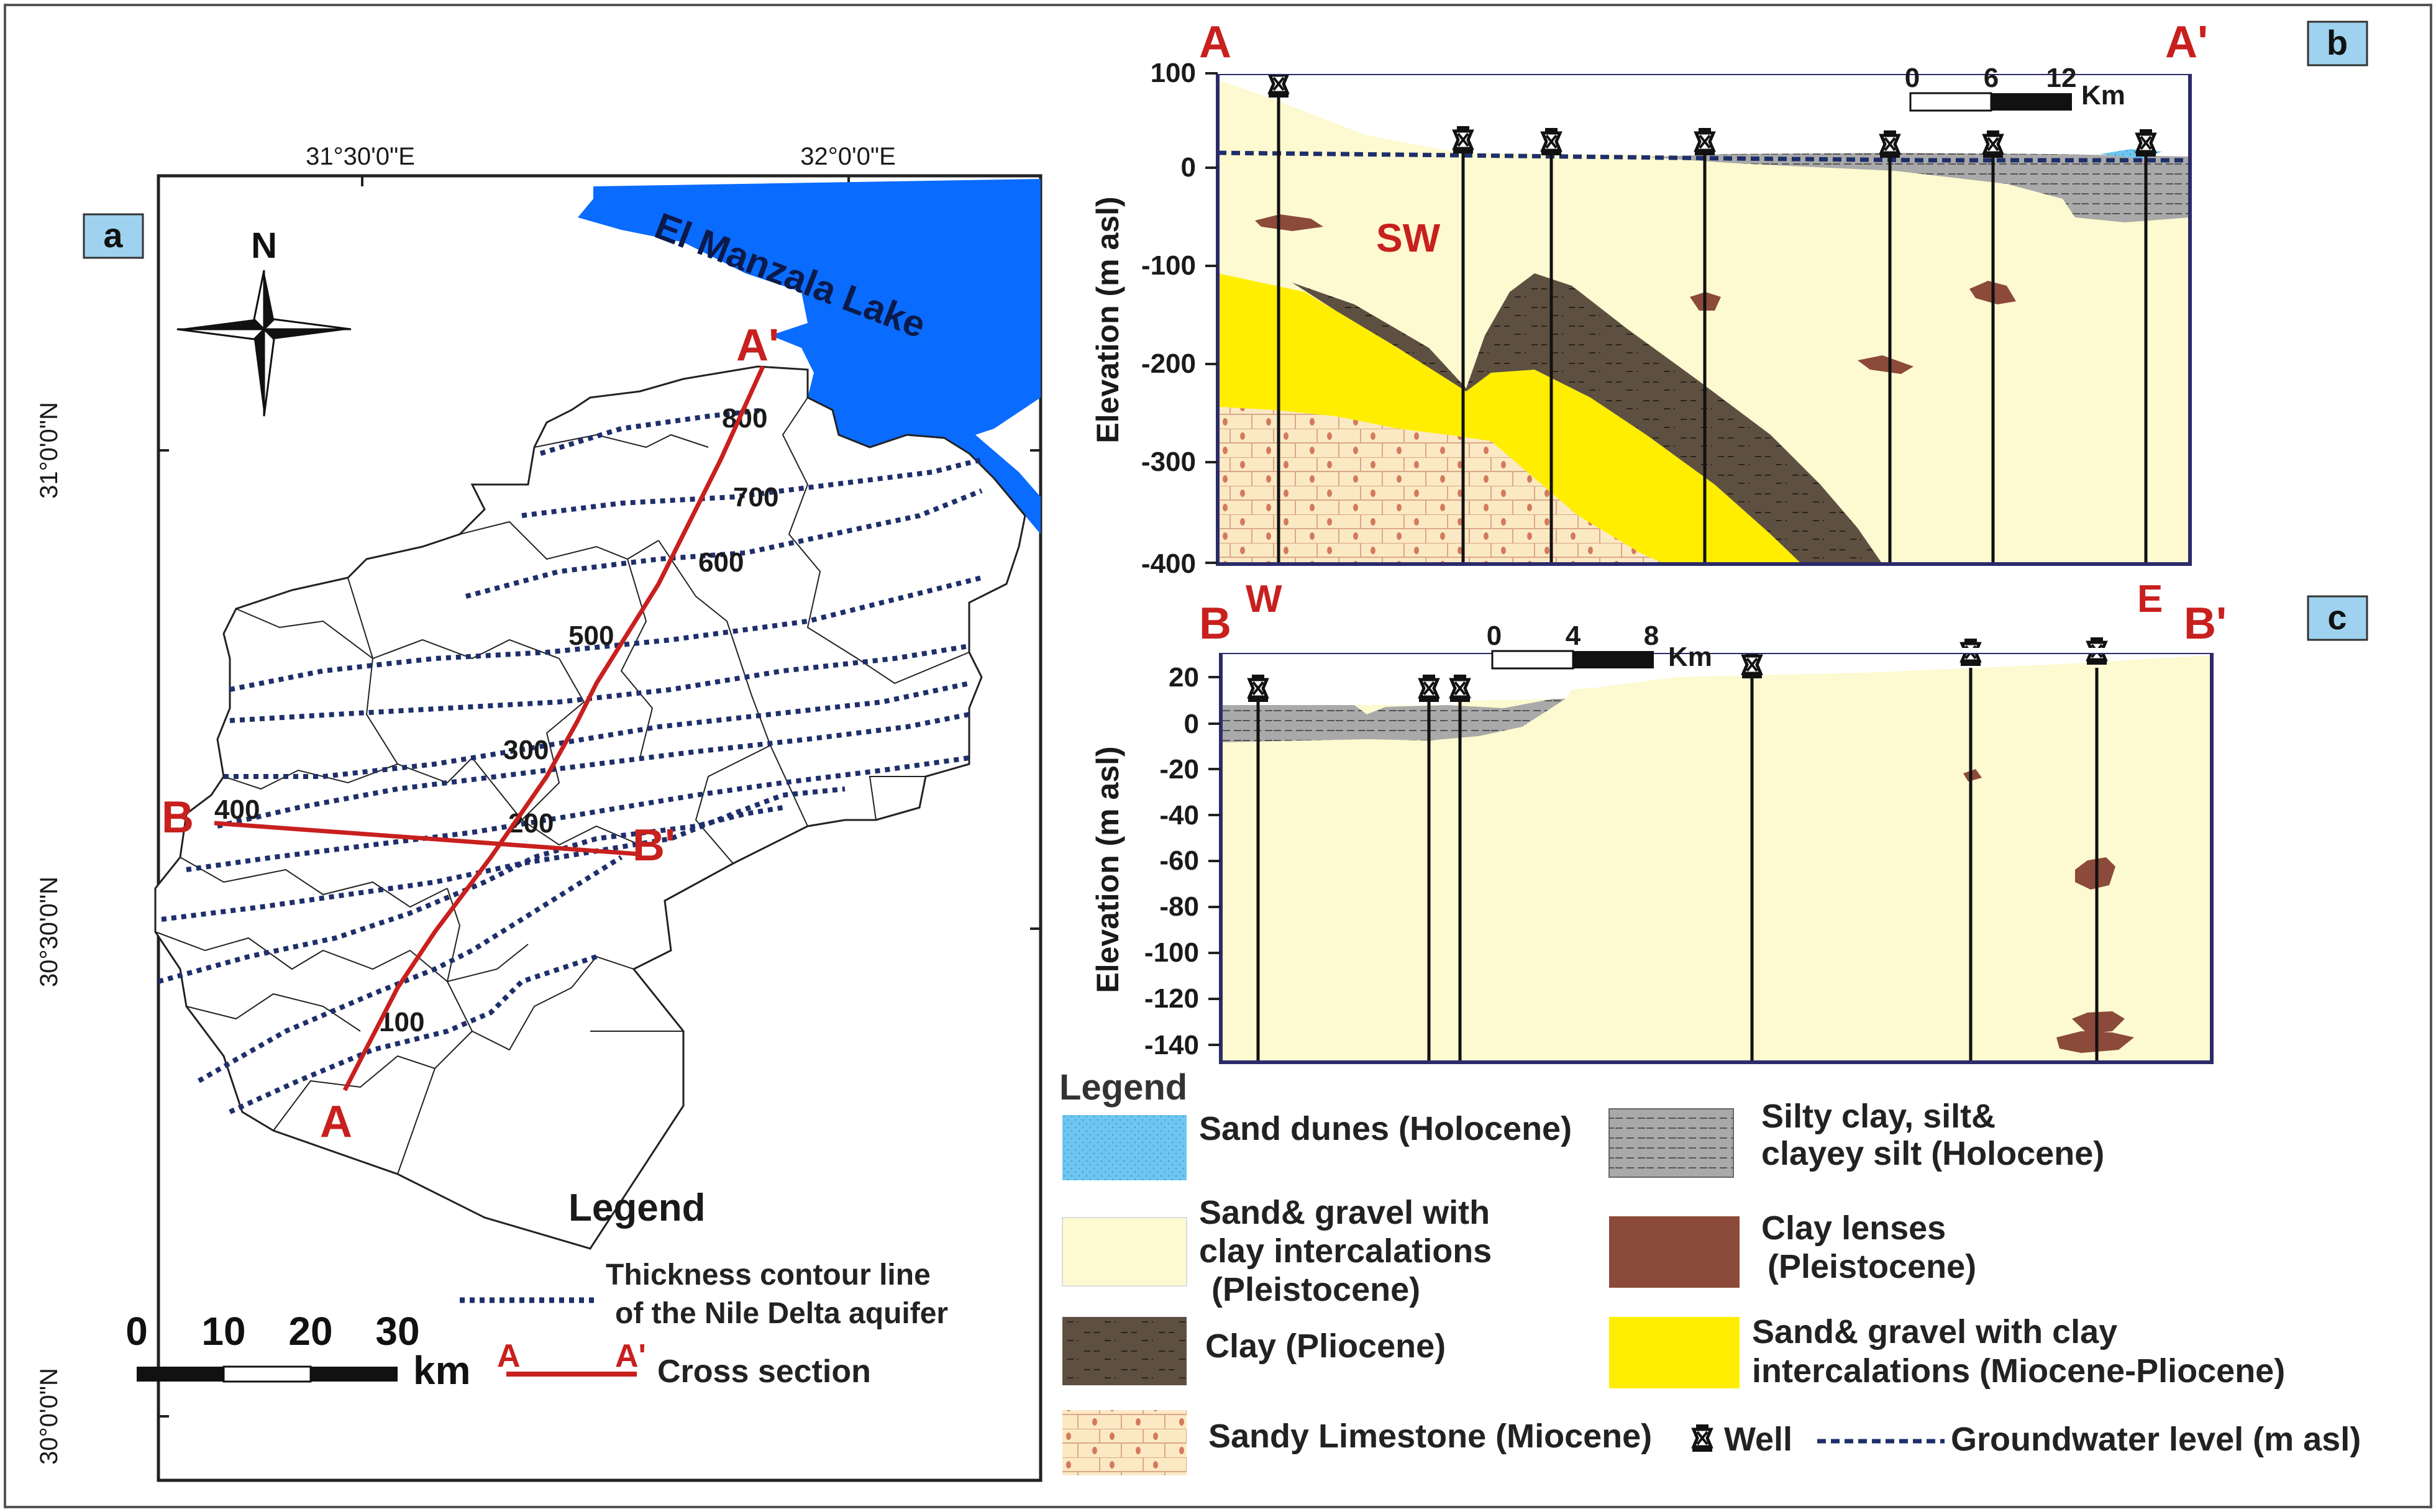  I want to click on map-legend-title: Legend, so click(636, 1207).